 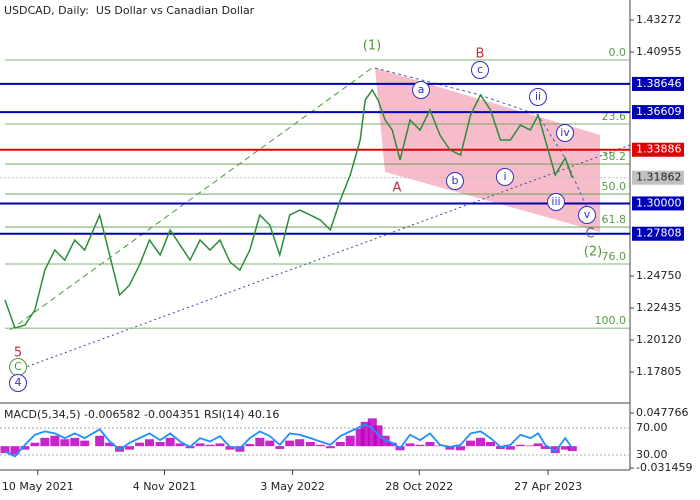 What do you see at coordinates (614, 186) in the screenshot?
I see `fib-label: 50.0` at bounding box center [614, 186].